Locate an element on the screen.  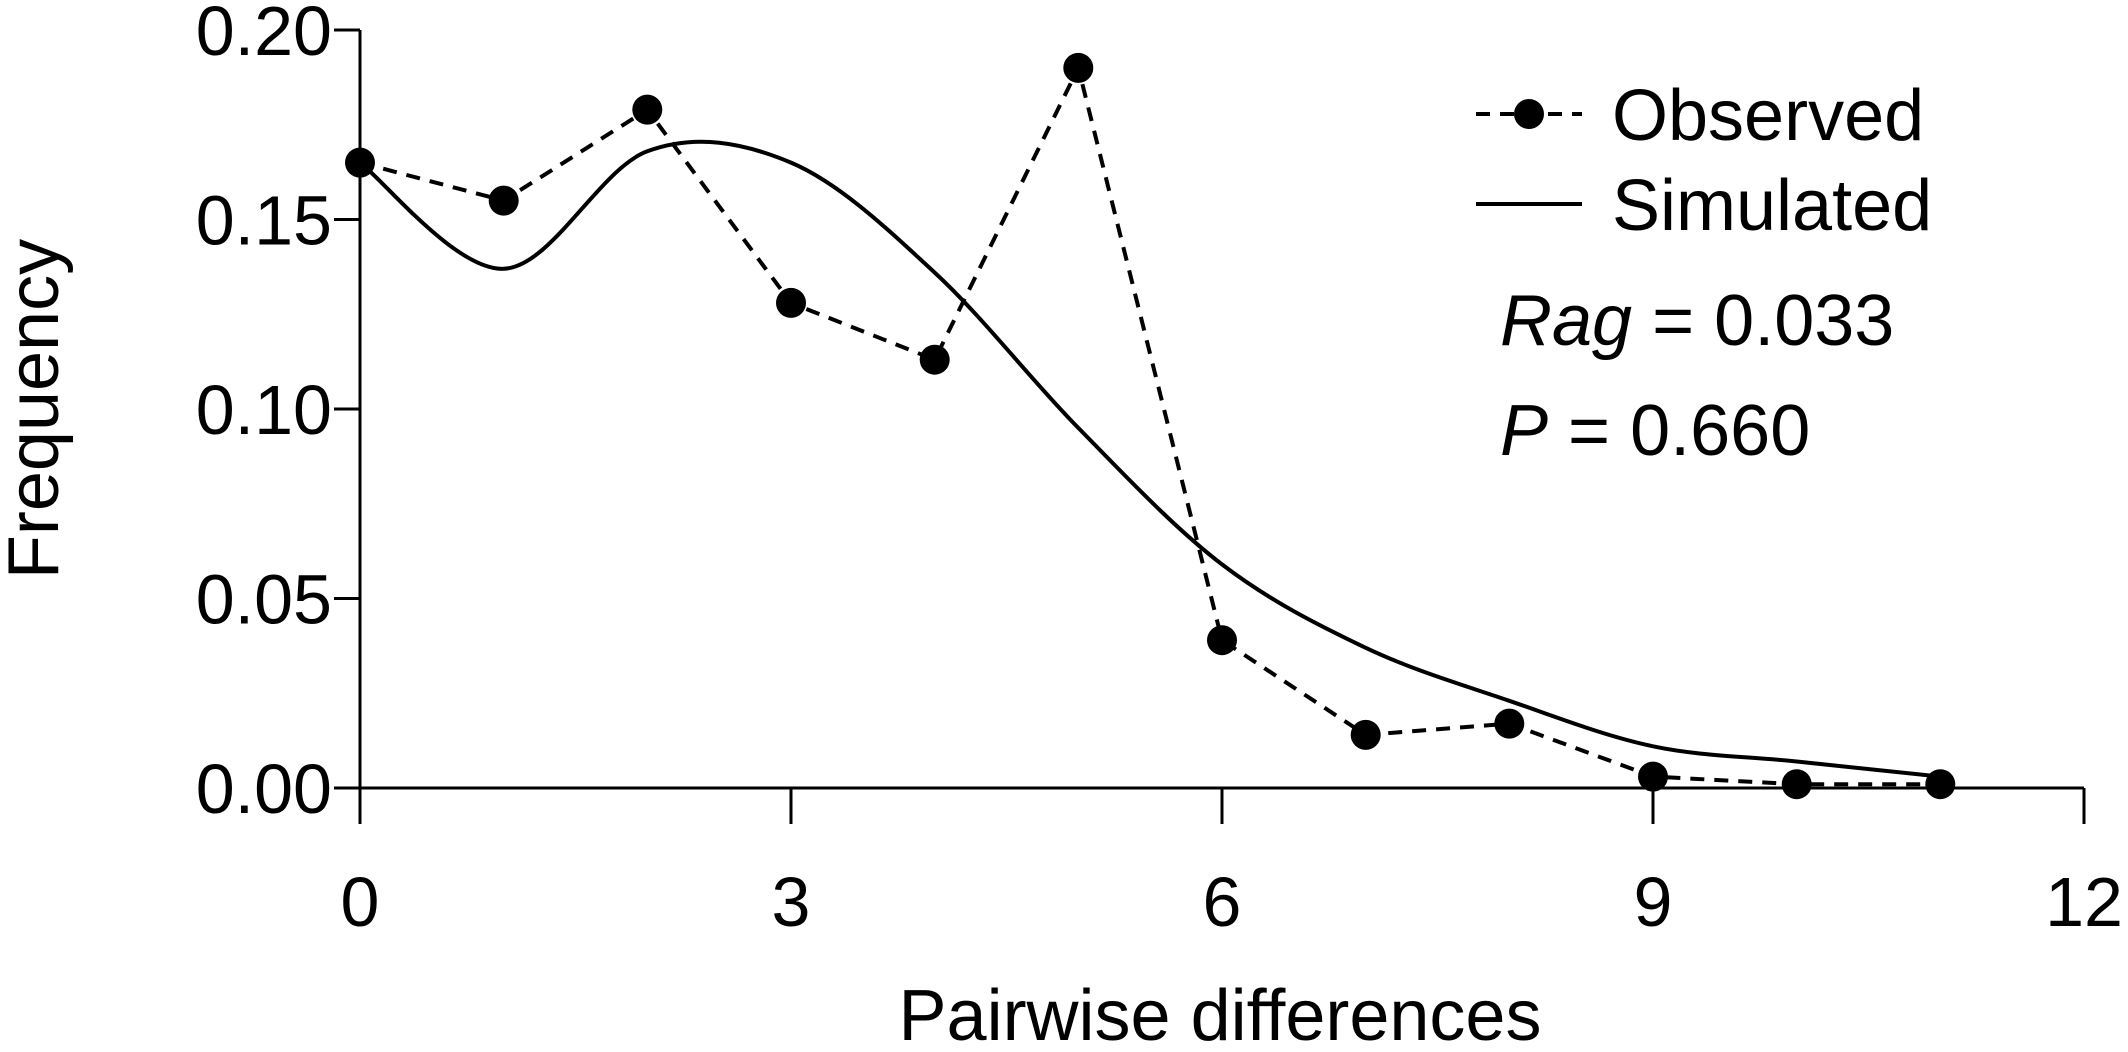
x-tick-label: 3 is located at coordinates (791, 902).